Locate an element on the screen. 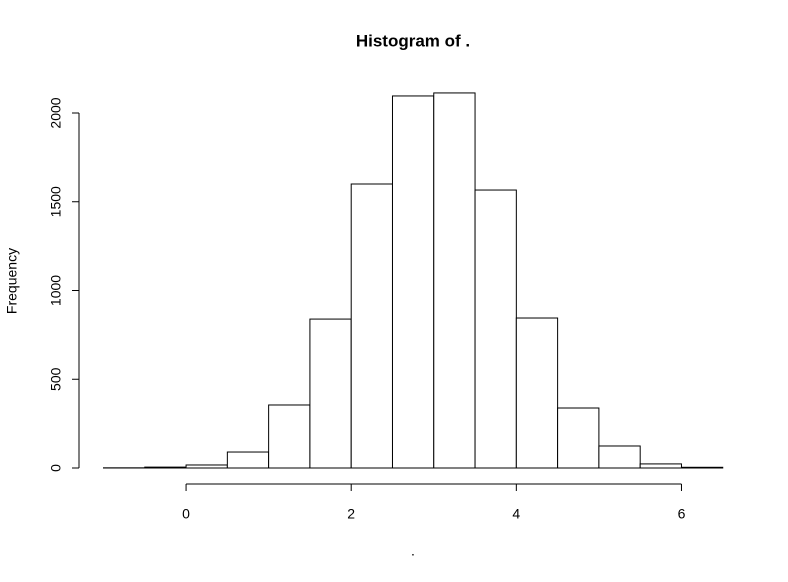  x-tick-label: 0 is located at coordinates (186, 514).